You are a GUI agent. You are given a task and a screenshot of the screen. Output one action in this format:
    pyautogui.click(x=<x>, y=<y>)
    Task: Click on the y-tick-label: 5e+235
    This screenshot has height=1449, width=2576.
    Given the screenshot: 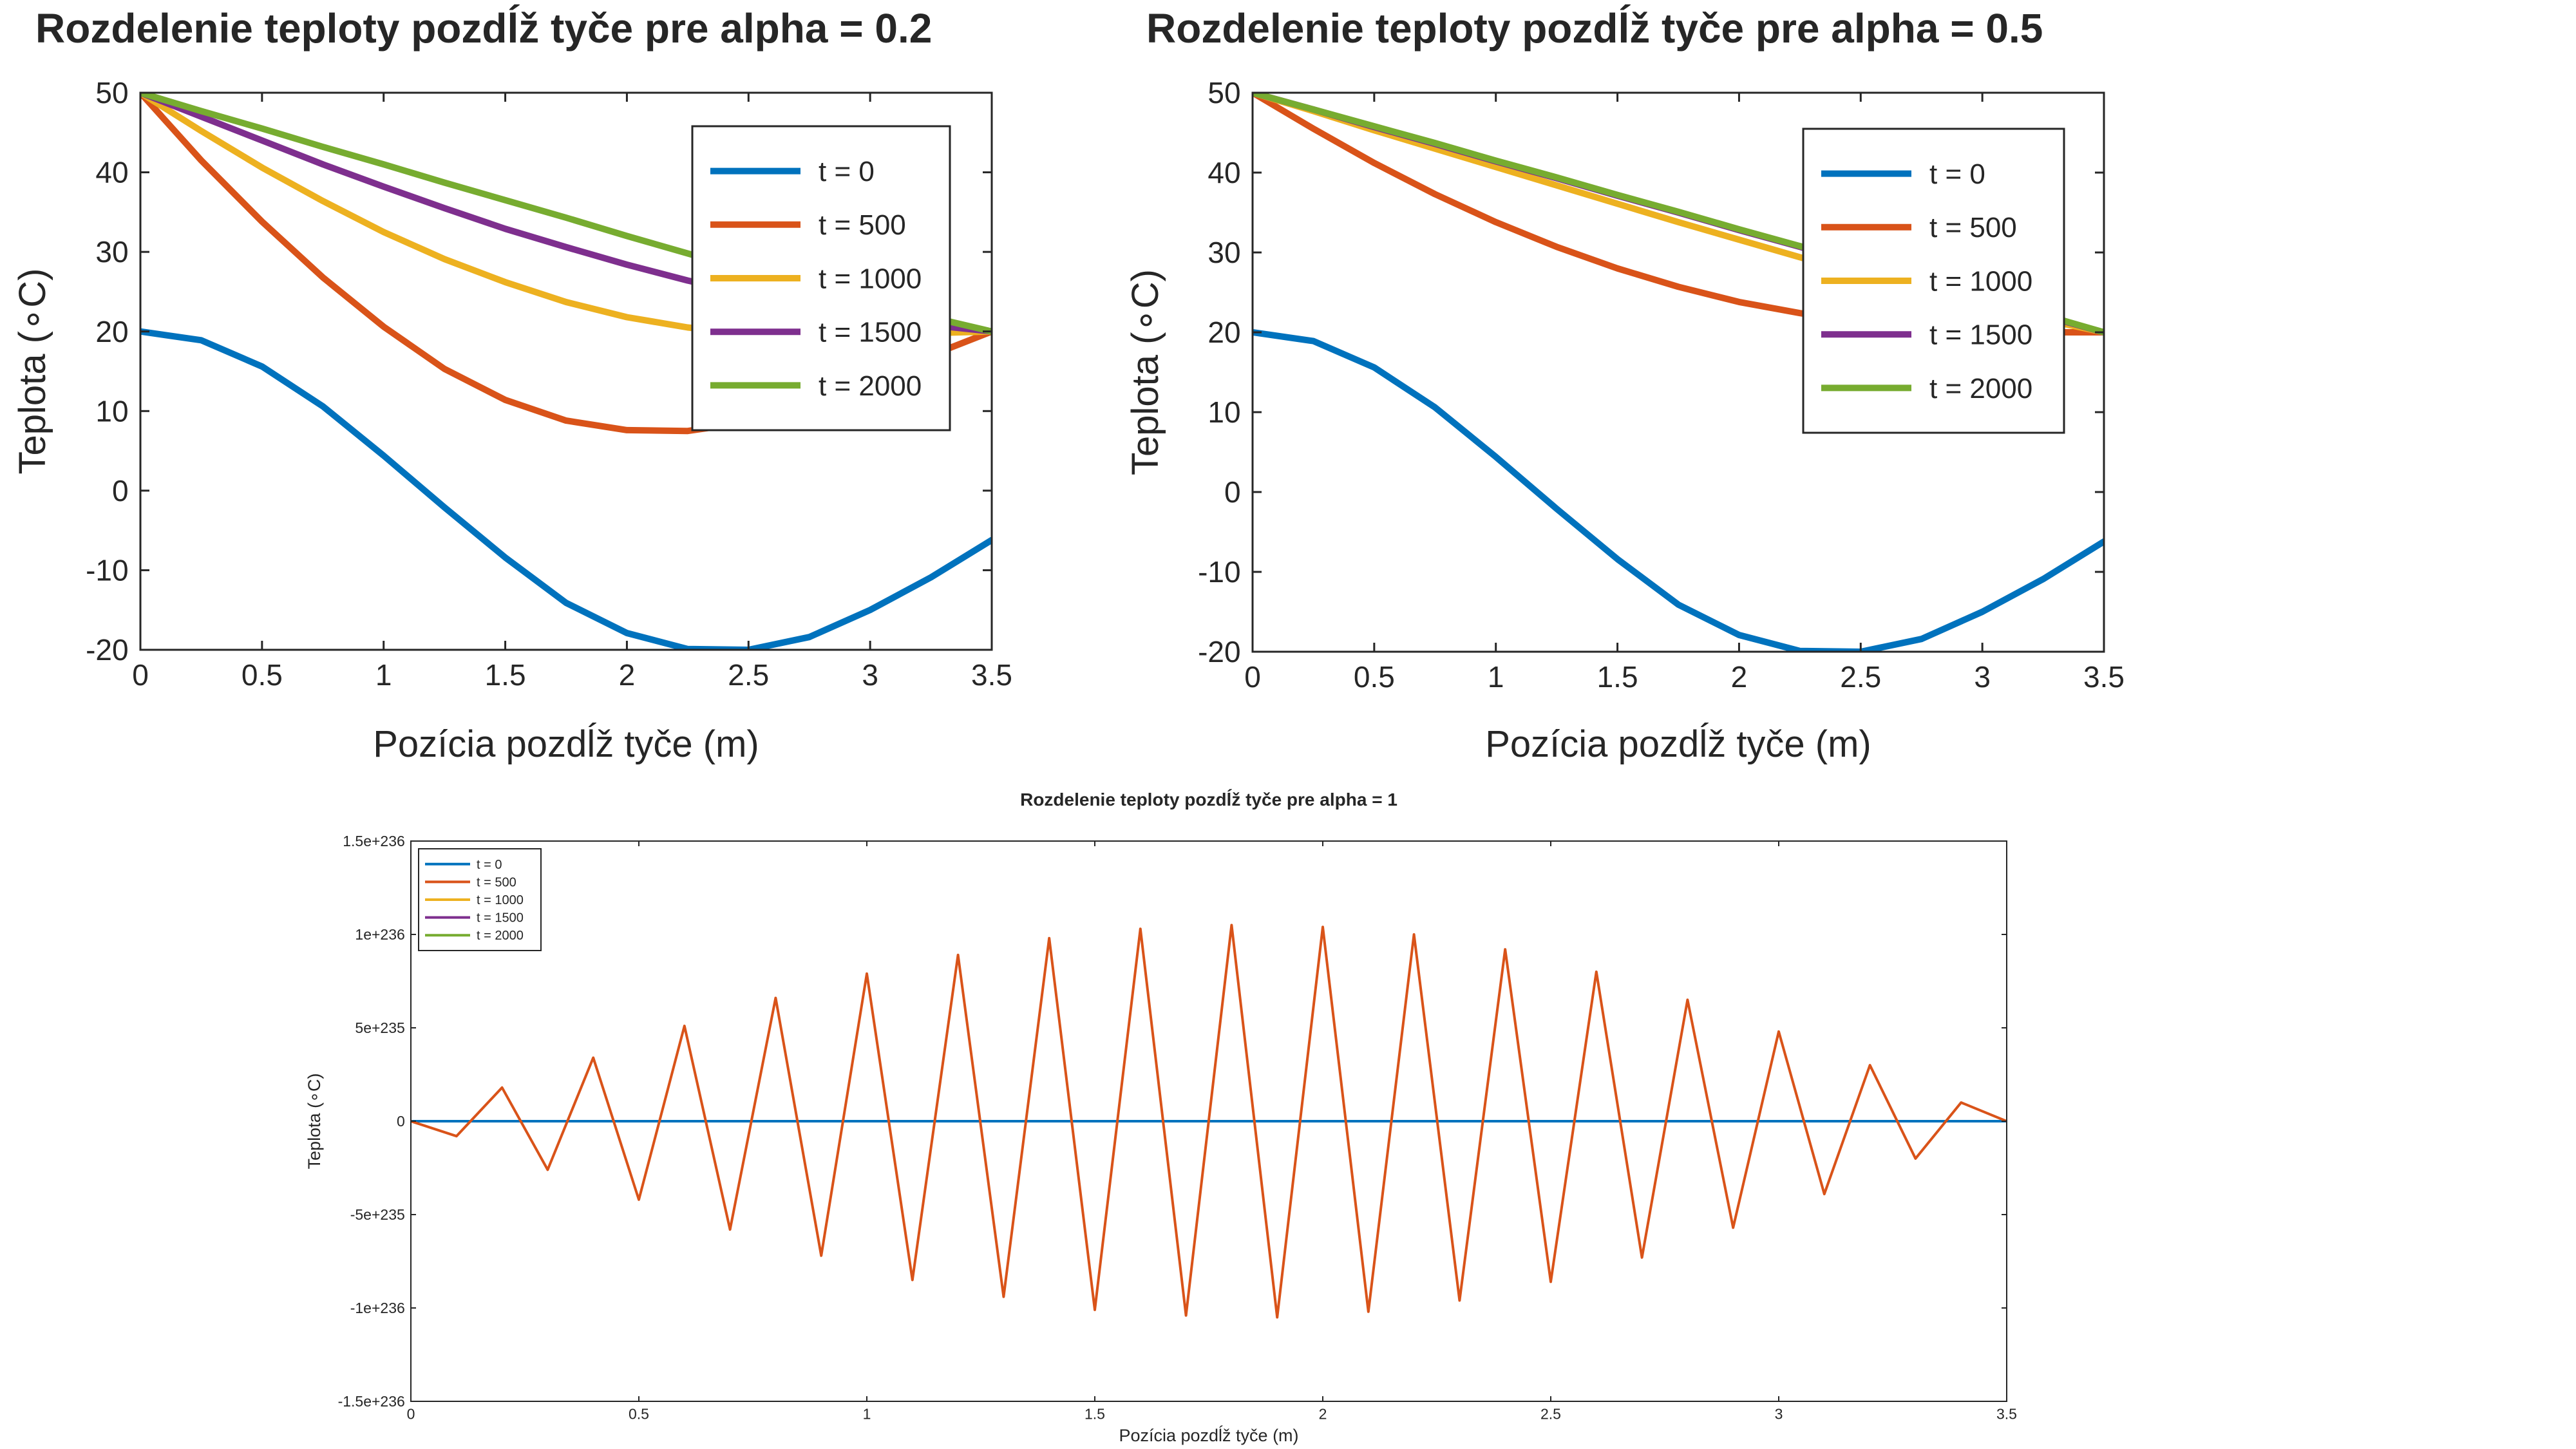 What is the action you would take?
    pyautogui.click(x=380, y=1027)
    